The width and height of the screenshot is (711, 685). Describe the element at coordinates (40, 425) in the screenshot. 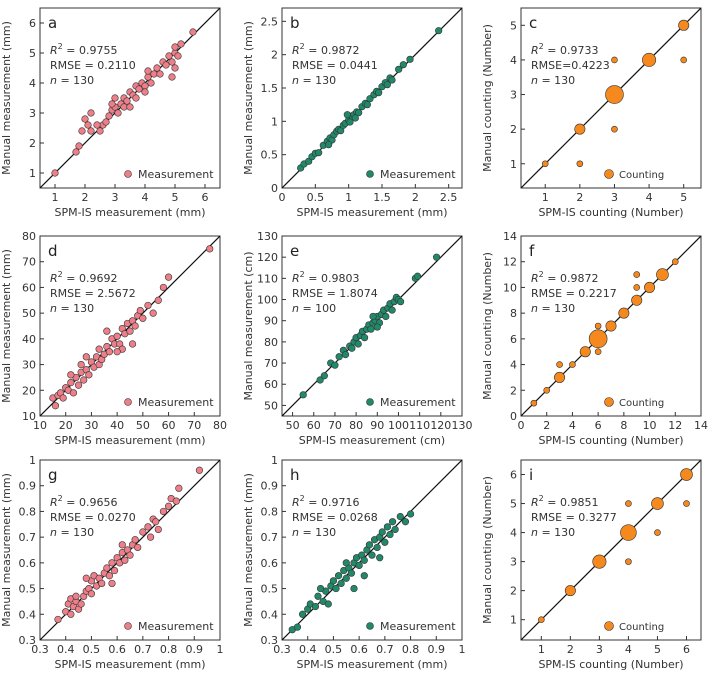

I see `x-tick-label: 10` at that location.